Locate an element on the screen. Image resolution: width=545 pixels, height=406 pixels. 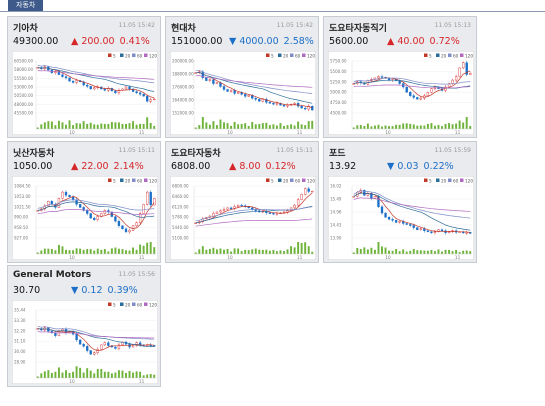
x-tick-label: 10 is located at coordinates (230, 257).